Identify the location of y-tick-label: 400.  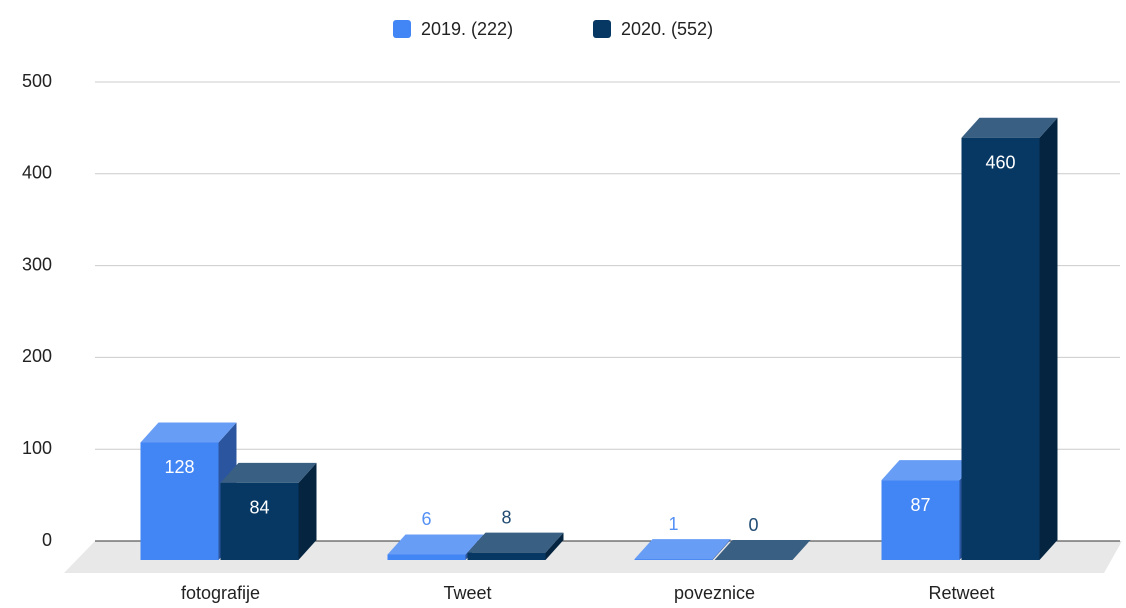
(37, 173).